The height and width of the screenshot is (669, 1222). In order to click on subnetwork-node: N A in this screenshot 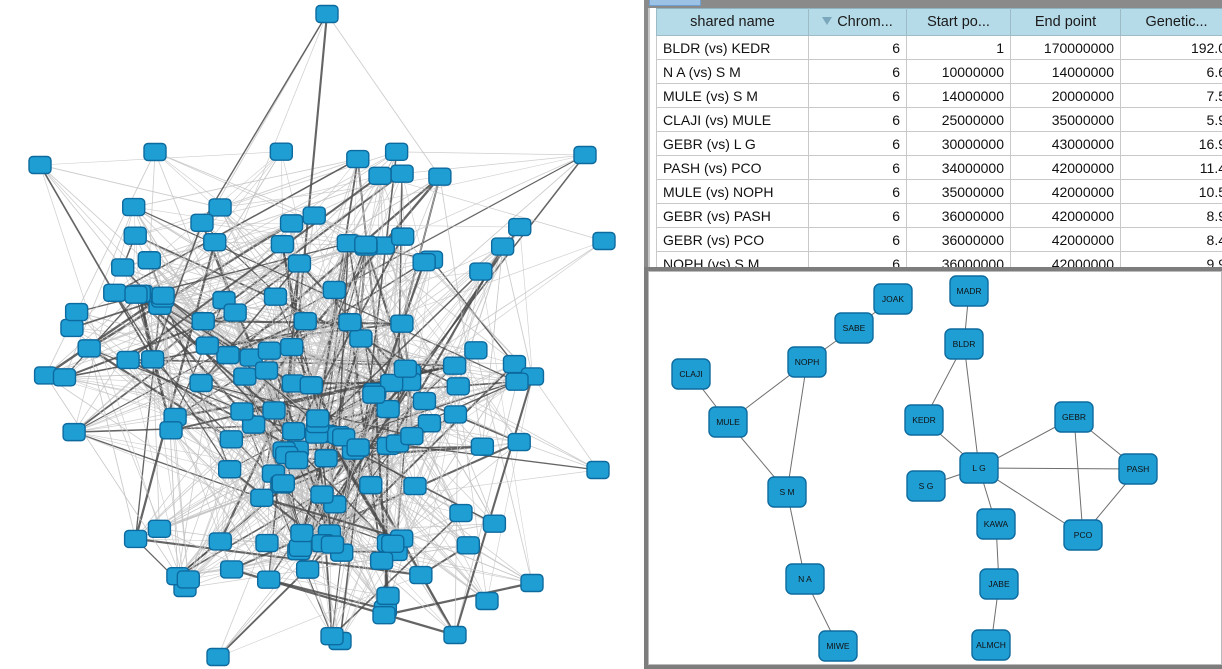, I will do `click(805, 579)`.